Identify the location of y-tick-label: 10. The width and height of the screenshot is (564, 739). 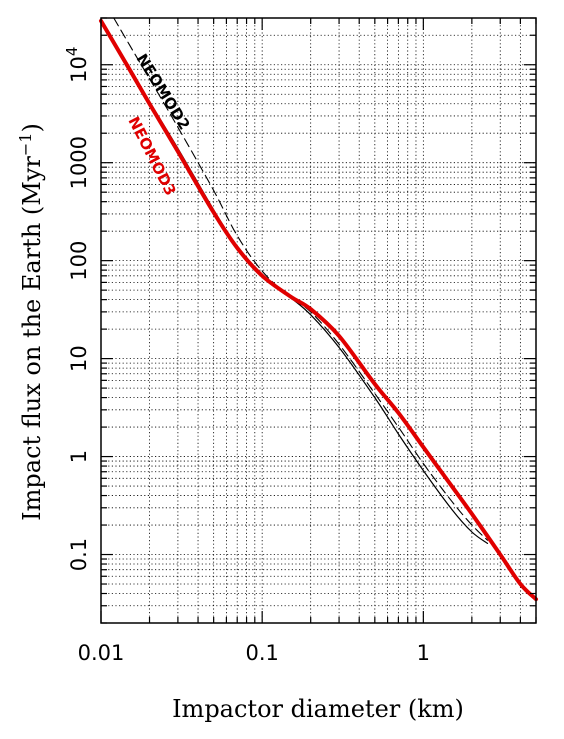
(79, 358).